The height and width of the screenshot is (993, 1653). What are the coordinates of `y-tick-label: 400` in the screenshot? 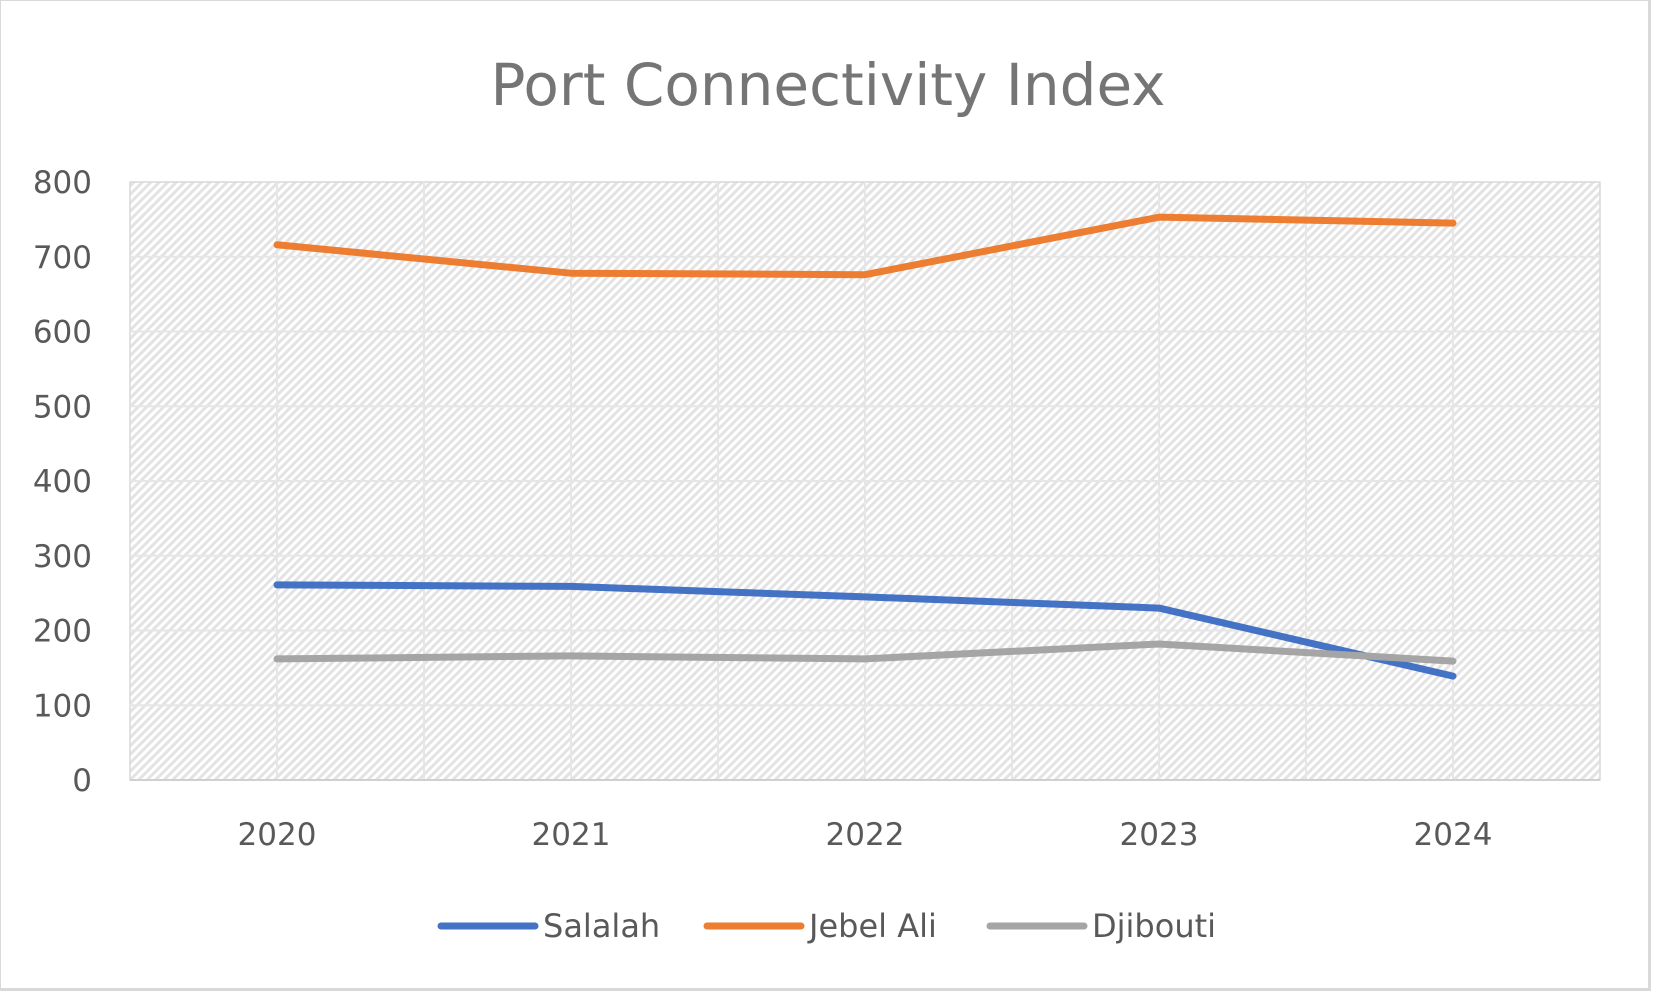 It's located at (62, 482).